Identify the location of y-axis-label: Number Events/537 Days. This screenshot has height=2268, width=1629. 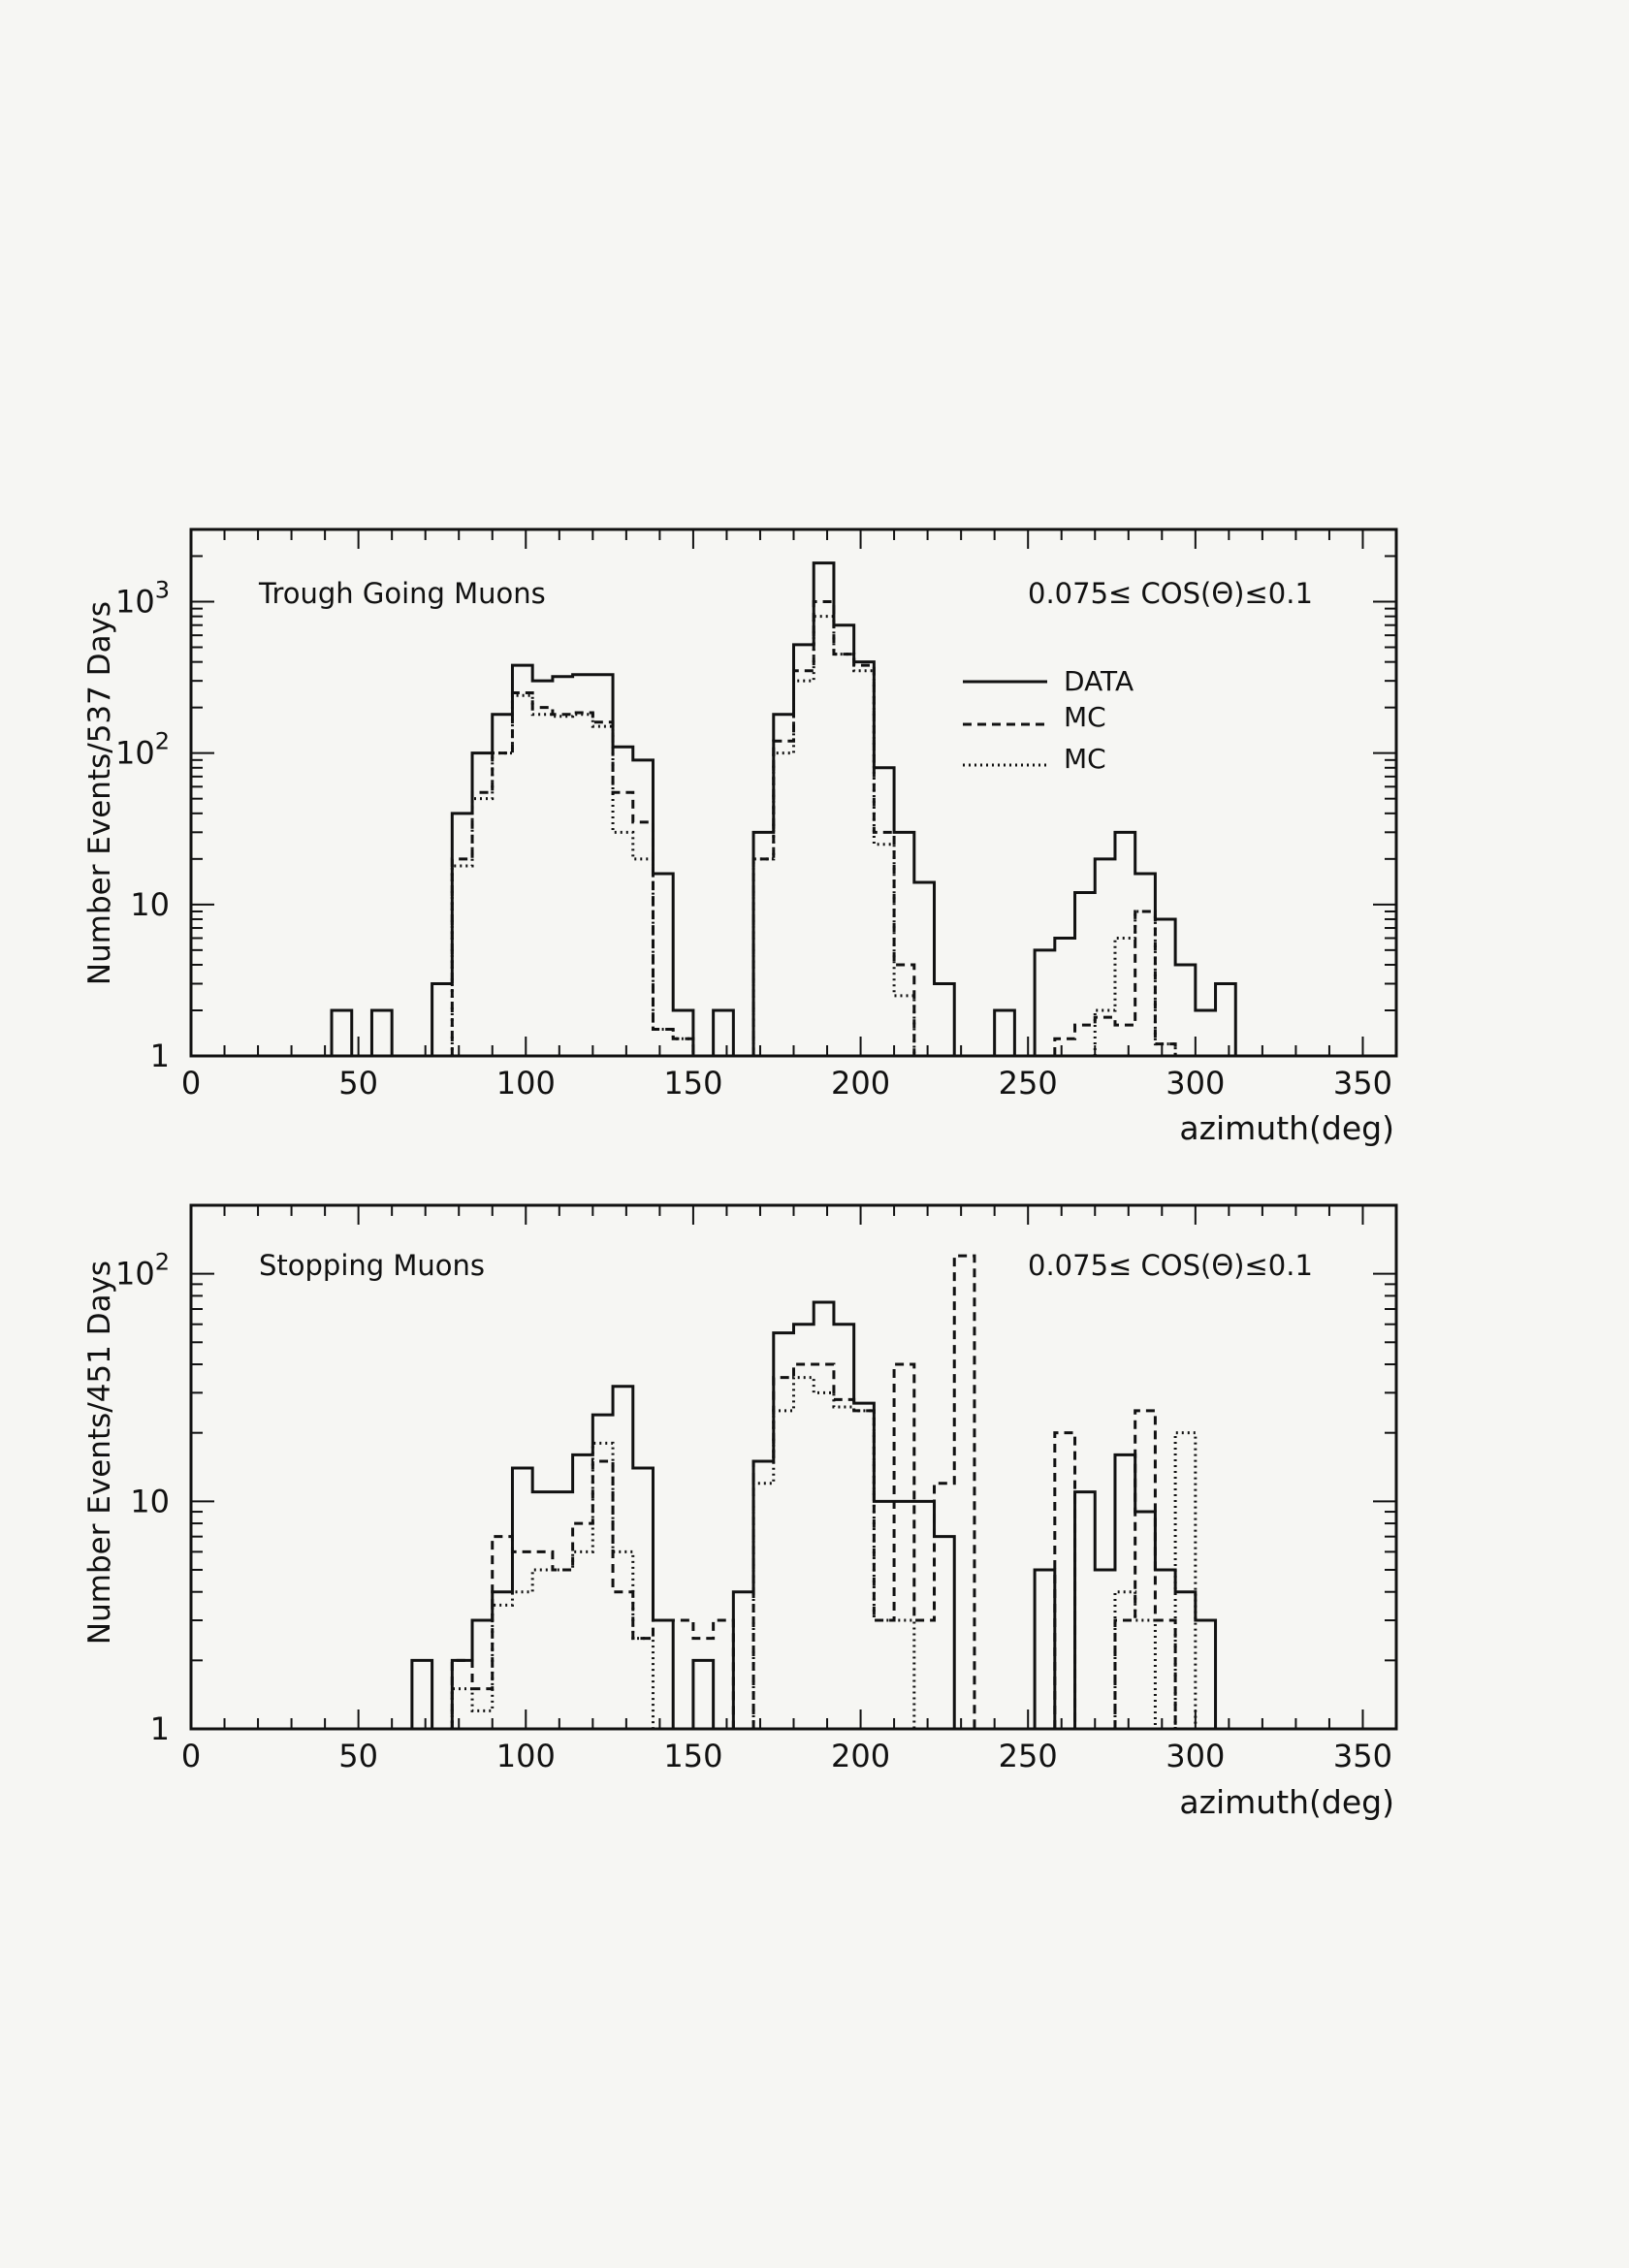
(99, 793).